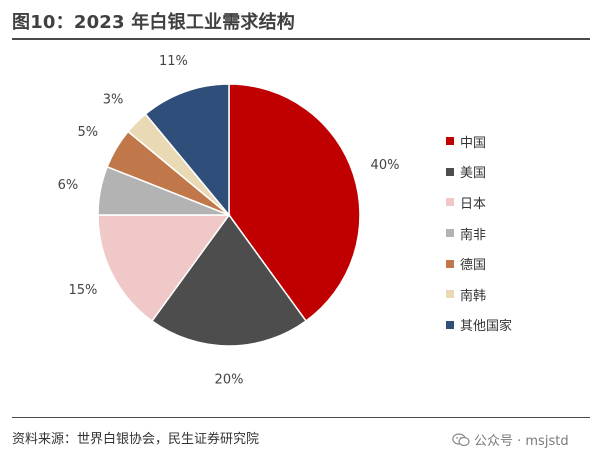 Image resolution: width=600 pixels, height=460 pixels. I want to click on legend: 中国美国日本南非德国南韩其他国家, so click(479, 233).